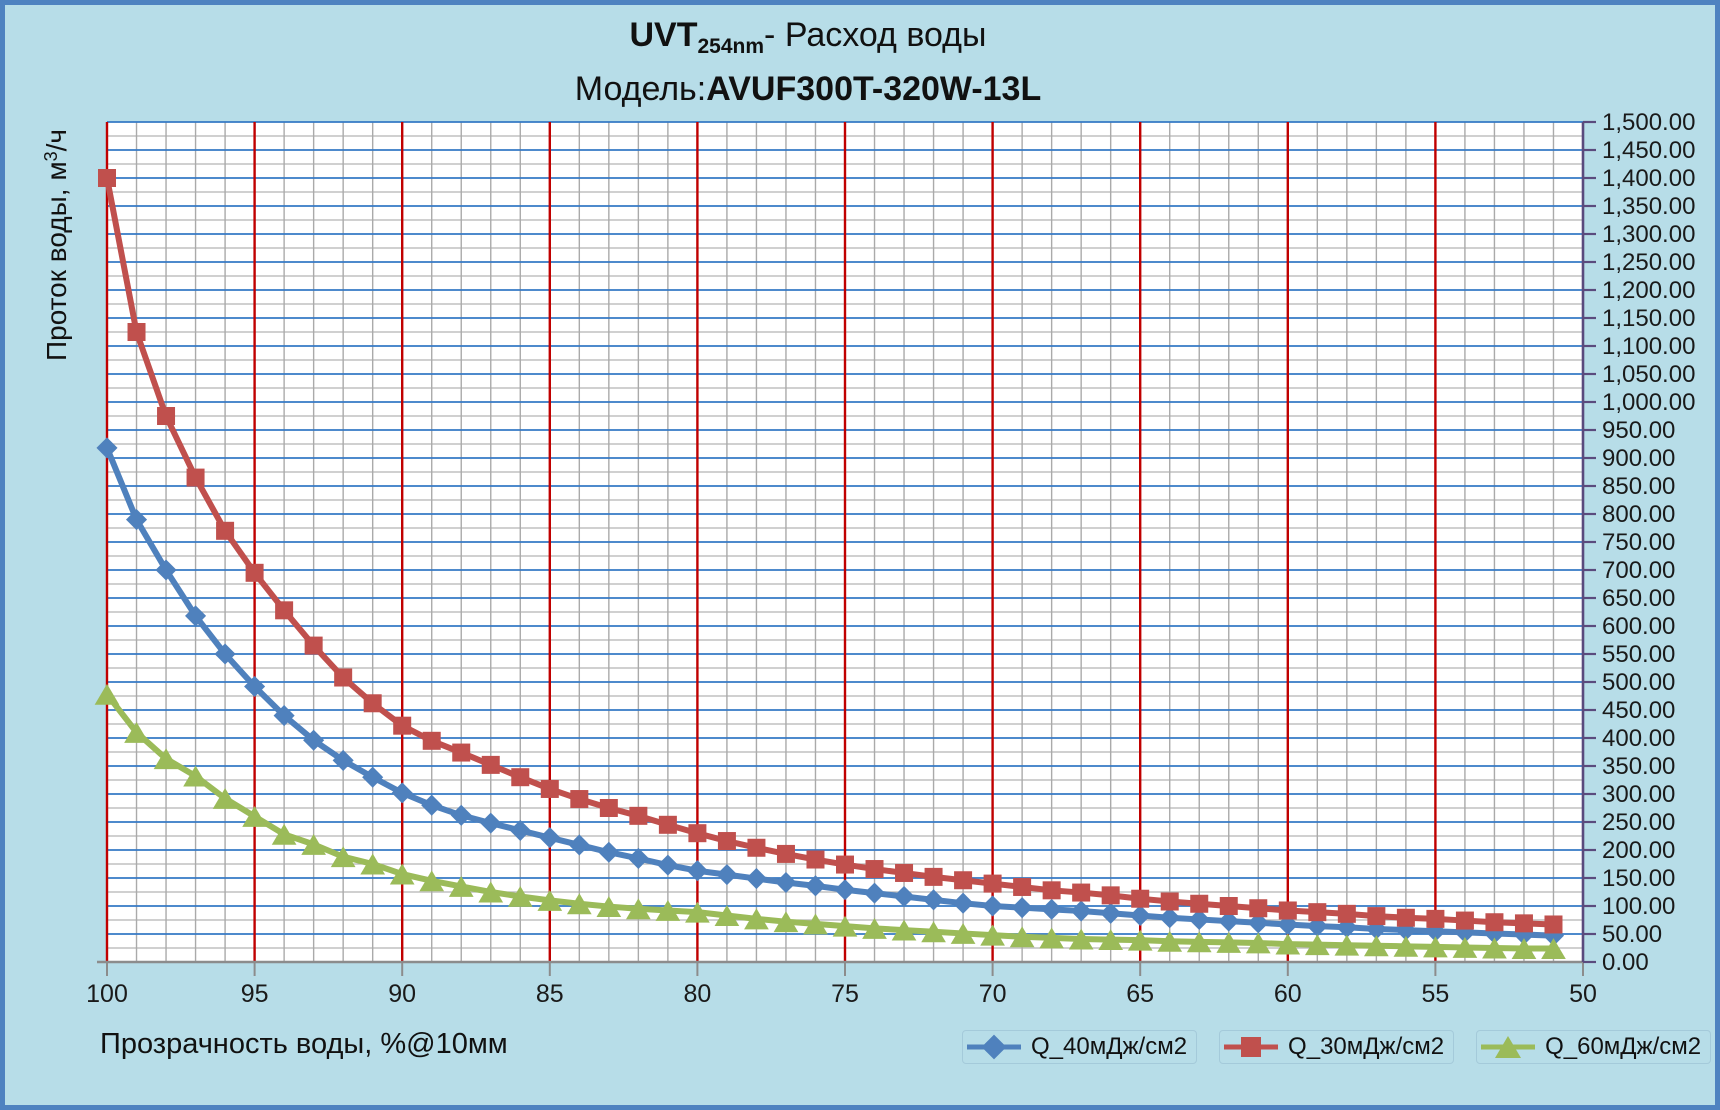 The width and height of the screenshot is (1720, 1110). Describe the element at coordinates (993, 994) in the screenshot. I see `x-tick-label: 70` at that location.